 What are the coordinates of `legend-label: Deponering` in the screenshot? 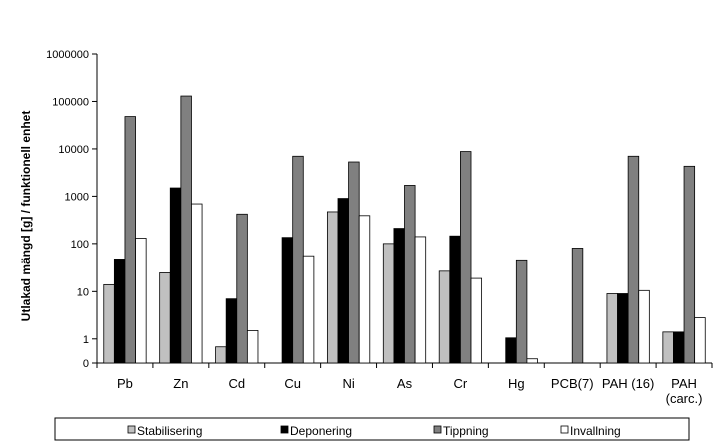 It's located at (321, 431).